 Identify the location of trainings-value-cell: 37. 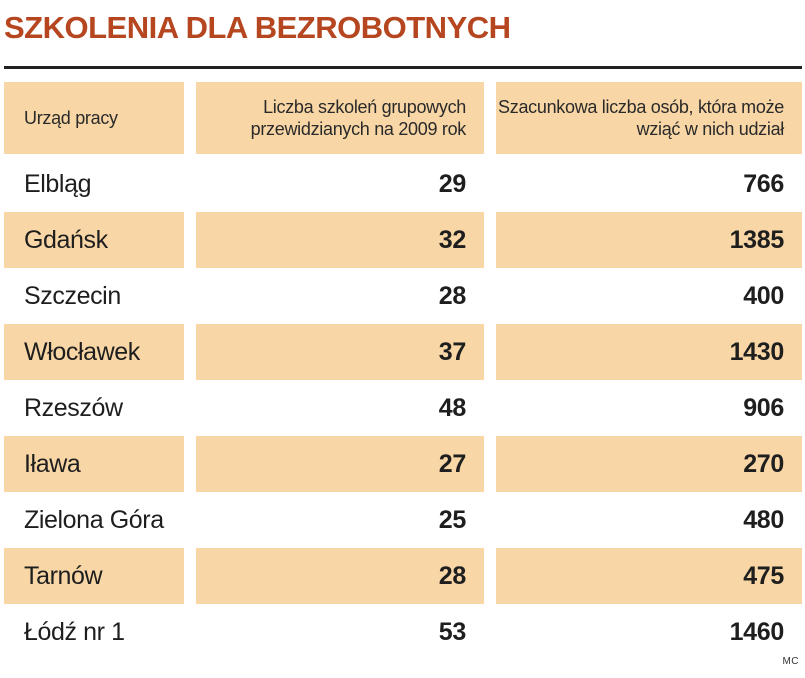
(340, 352).